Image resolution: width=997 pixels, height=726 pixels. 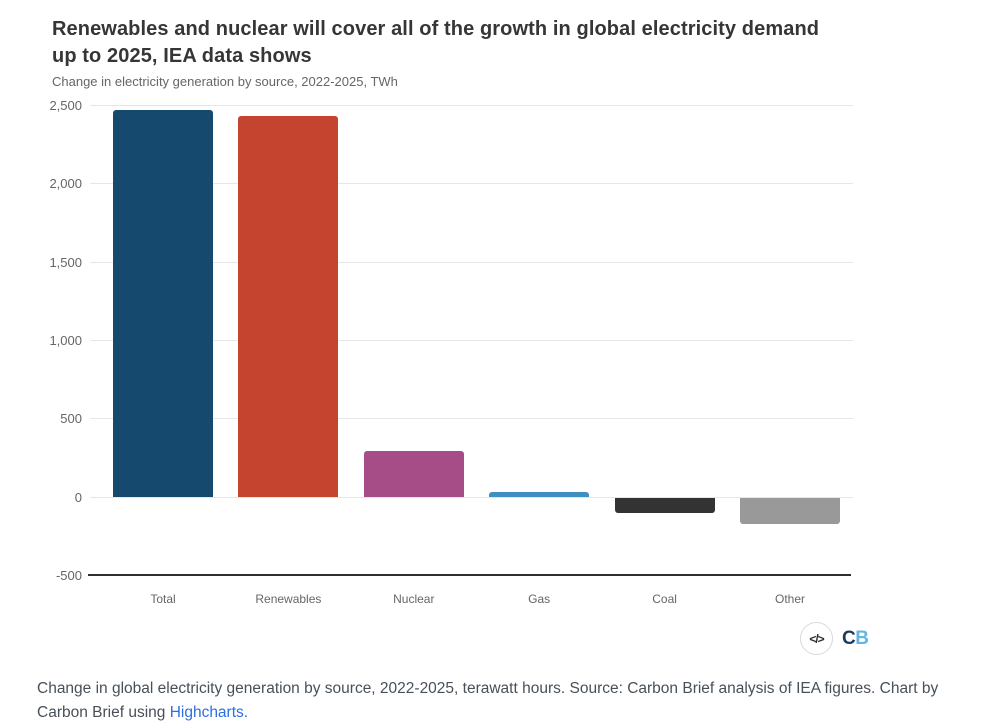 What do you see at coordinates (539, 599) in the screenshot?
I see `x-axis-label-gas: Gas` at bounding box center [539, 599].